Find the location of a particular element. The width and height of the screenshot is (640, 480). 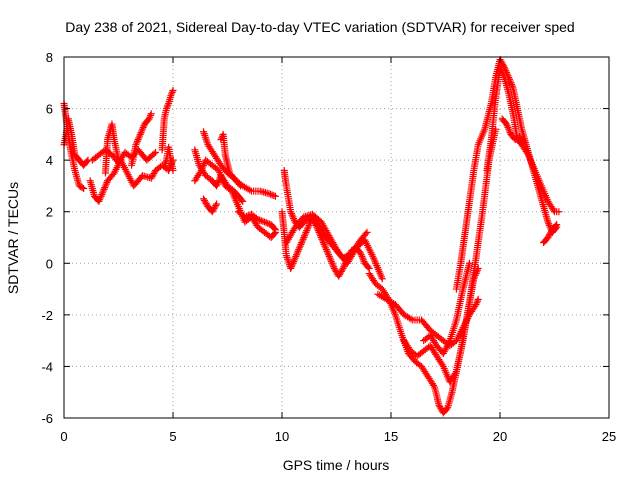

y-tick-label: -2 is located at coordinates (47, 315).